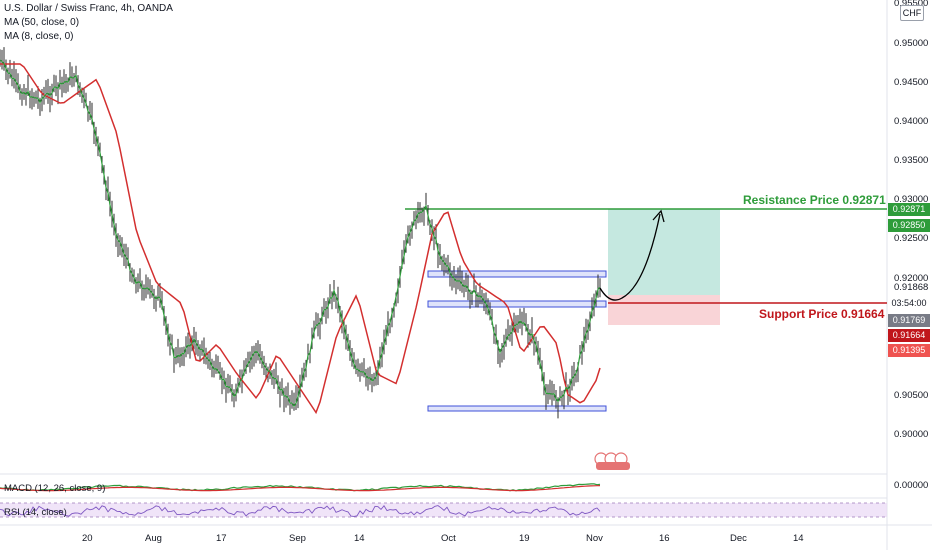 The width and height of the screenshot is (932, 550). What do you see at coordinates (911, 287) in the screenshot?
I see `price-tick: 0.91868` at bounding box center [911, 287].